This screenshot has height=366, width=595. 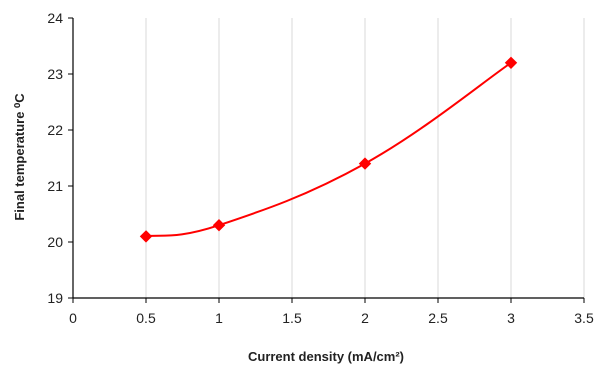 I want to click on x-tick-label: 3.5, so click(x=584, y=318).